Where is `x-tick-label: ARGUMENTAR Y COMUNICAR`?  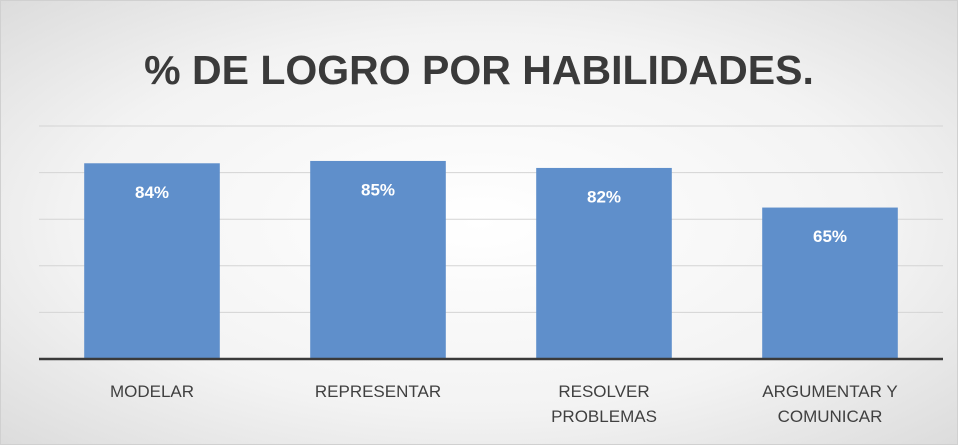
x-tick-label: ARGUMENTAR Y COMUNICAR is located at coordinates (830, 404).